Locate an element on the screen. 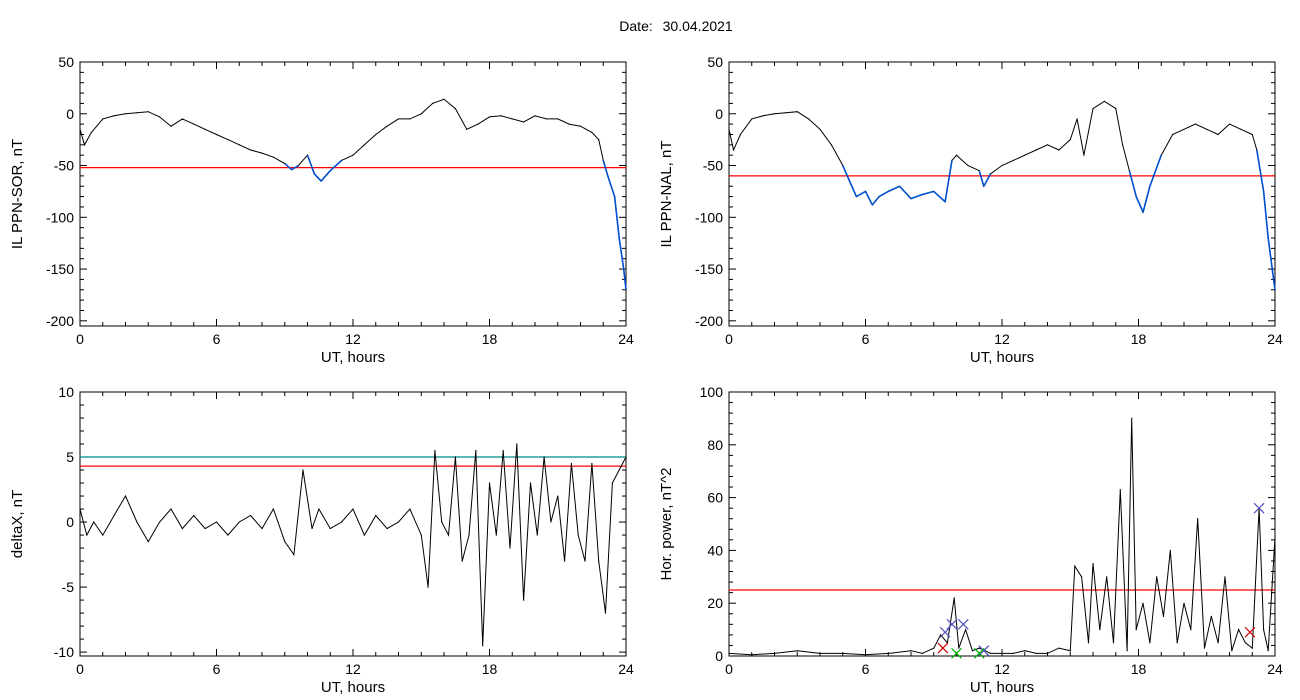 This screenshot has height=700, width=1300. x-axis-label: UT, hours is located at coordinates (353, 687).